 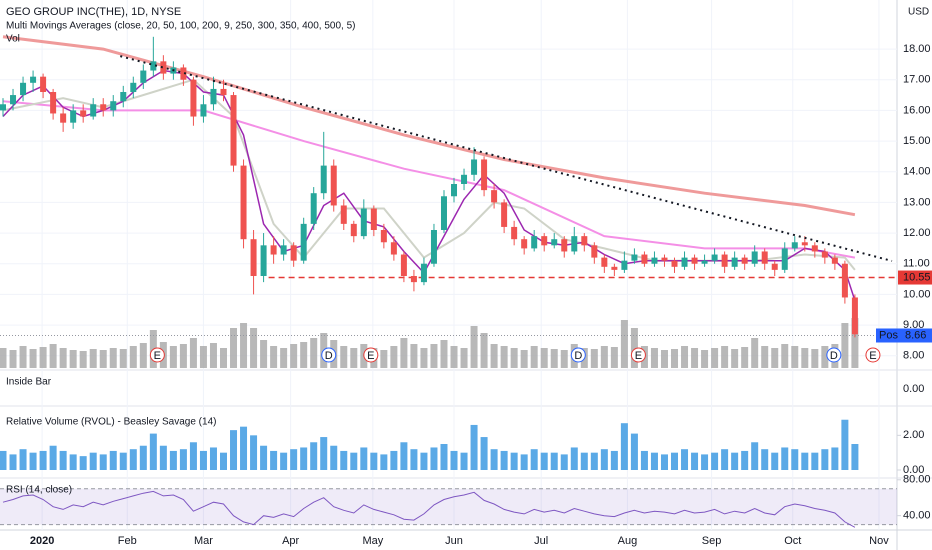 What do you see at coordinates (834, 356) in the screenshot?
I see `event-label: D` at bounding box center [834, 356].